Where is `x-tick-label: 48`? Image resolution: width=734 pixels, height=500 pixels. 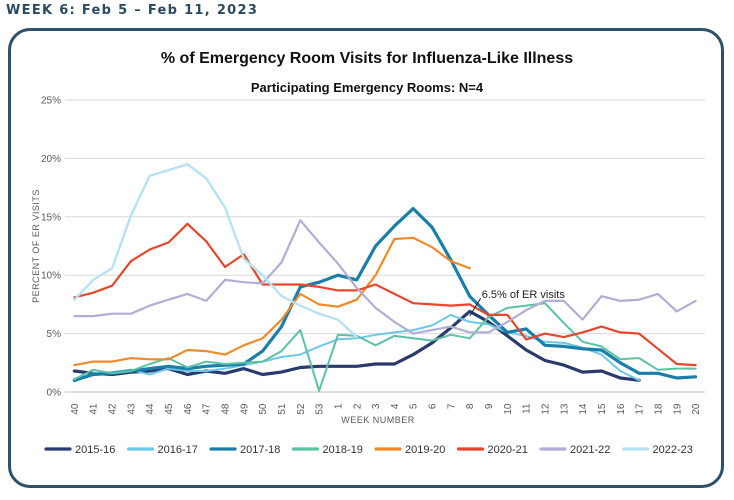
x-tick-label: 48 is located at coordinates (226, 409).